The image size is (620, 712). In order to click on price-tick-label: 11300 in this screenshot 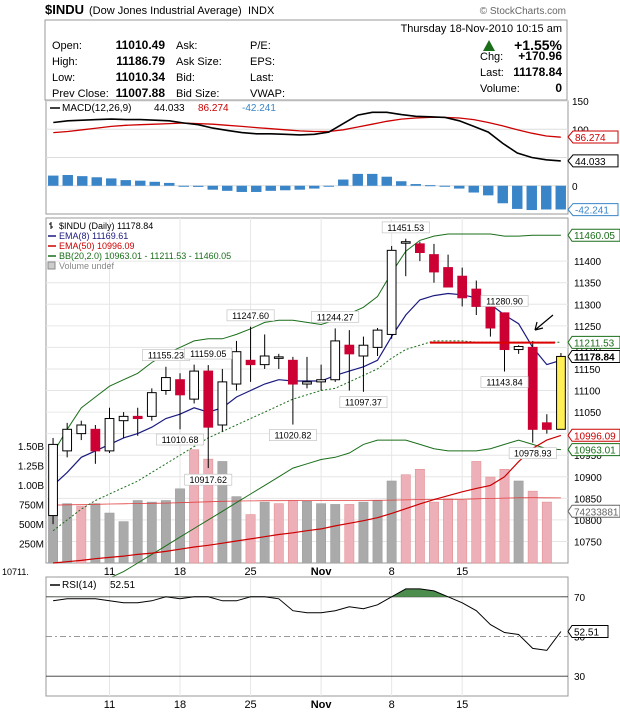, I will do `click(588, 305)`.